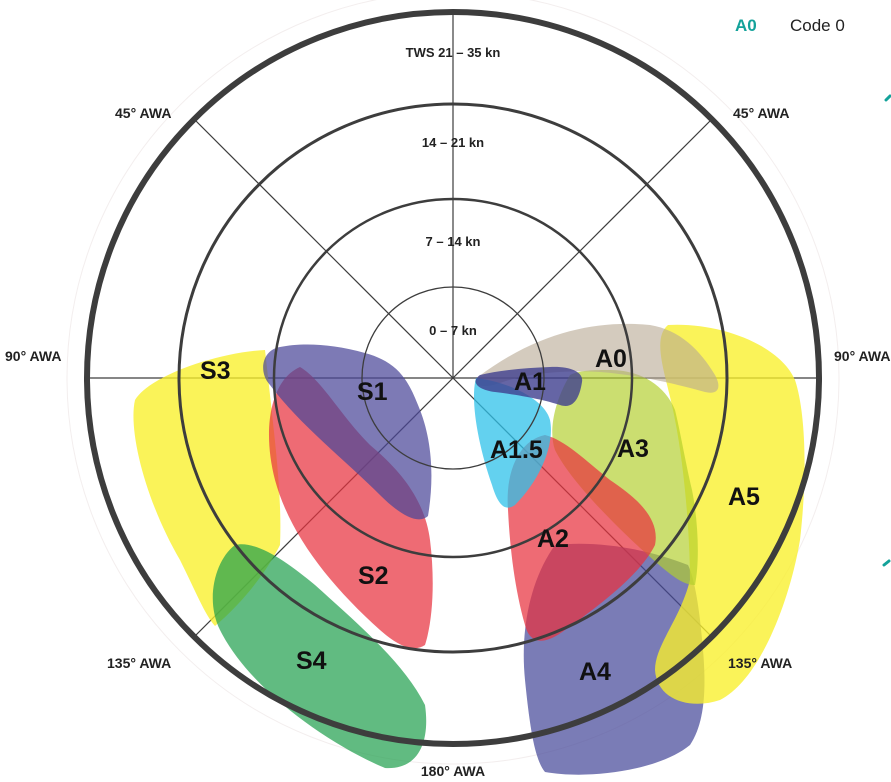 This screenshot has width=891, height=782. I want to click on legend-code: A0, so click(746, 25).